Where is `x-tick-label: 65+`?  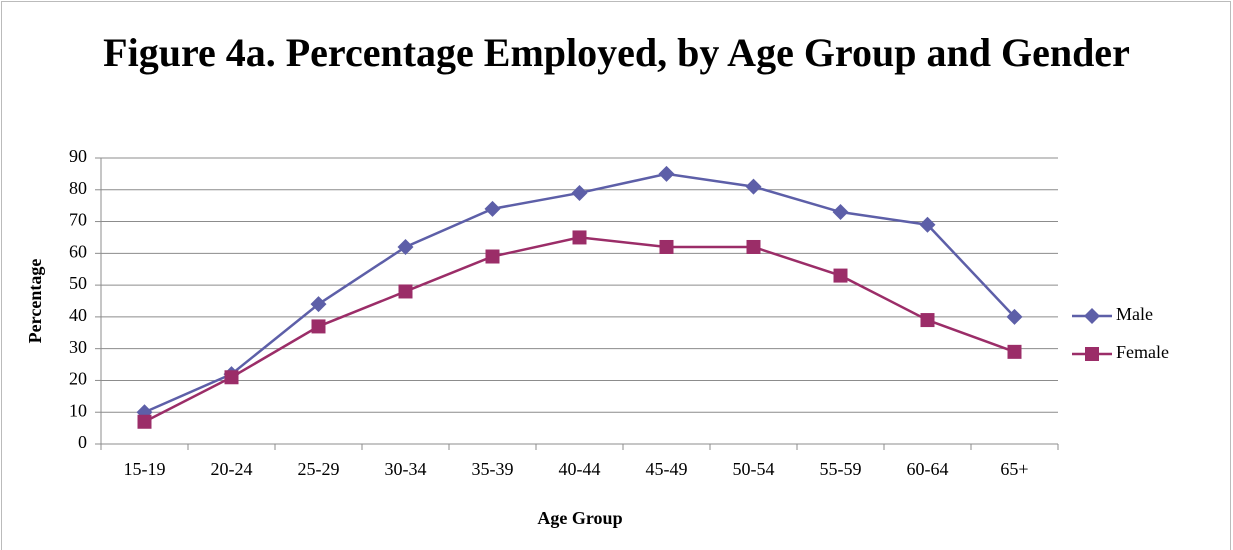
x-tick-label: 65+ is located at coordinates (1014, 469).